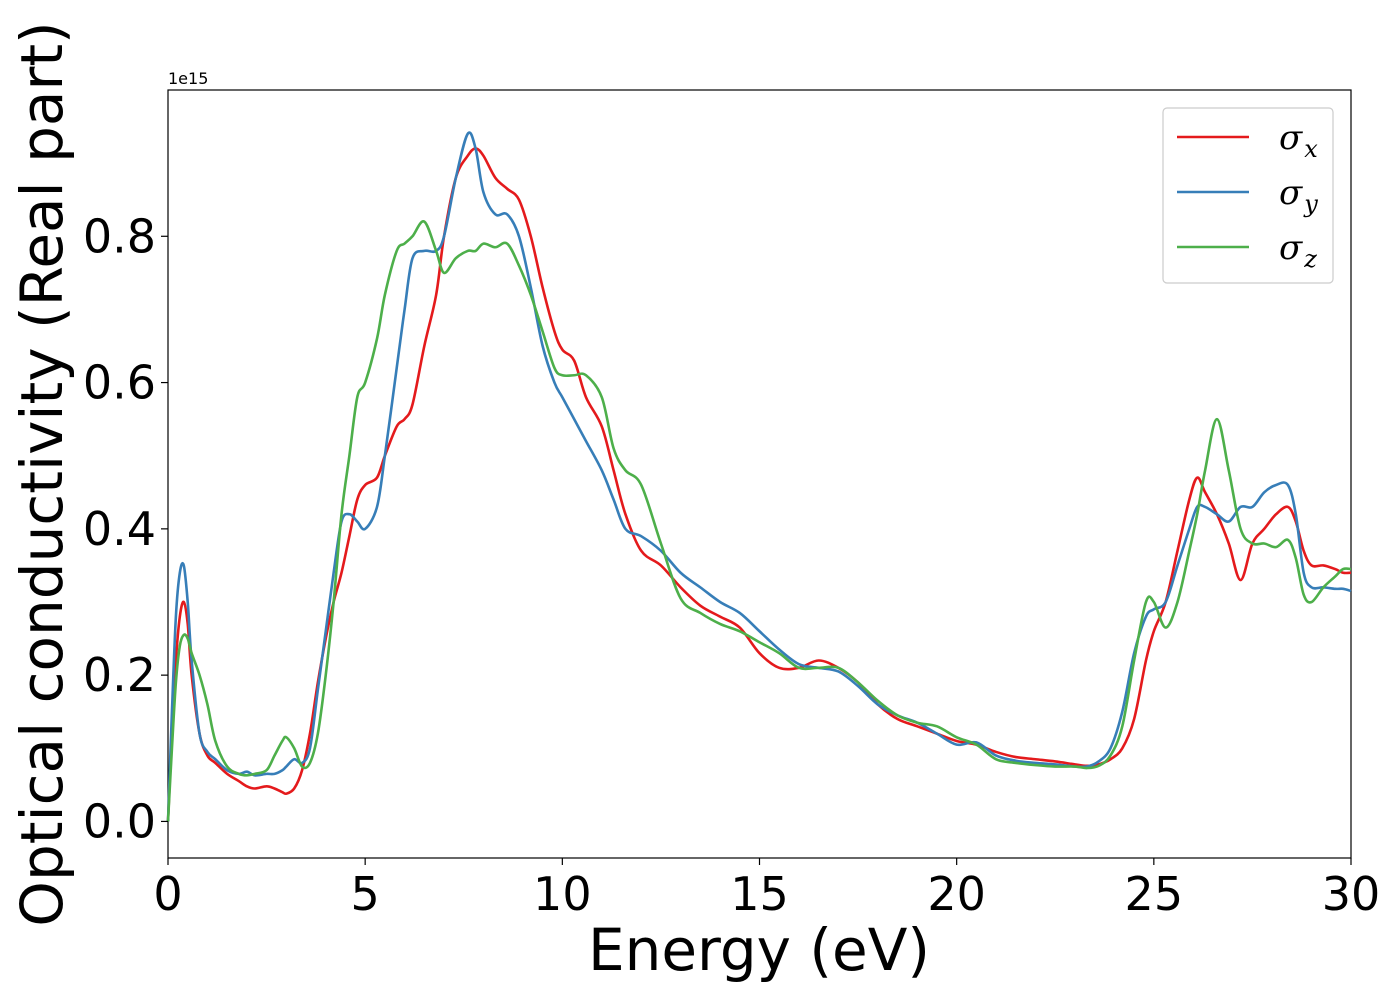  Describe the element at coordinates (42, 473) in the screenshot. I see `y-axis-label: Optical conductivity (Real part)` at that location.